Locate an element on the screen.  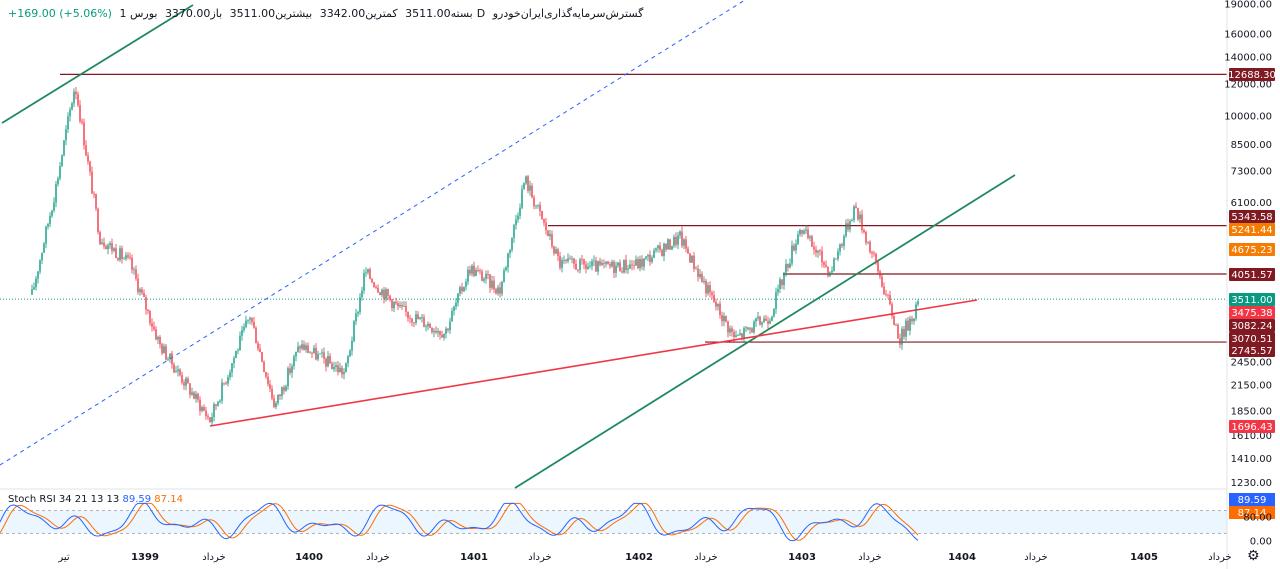
green-top-trendline is located at coordinates (97, 64).